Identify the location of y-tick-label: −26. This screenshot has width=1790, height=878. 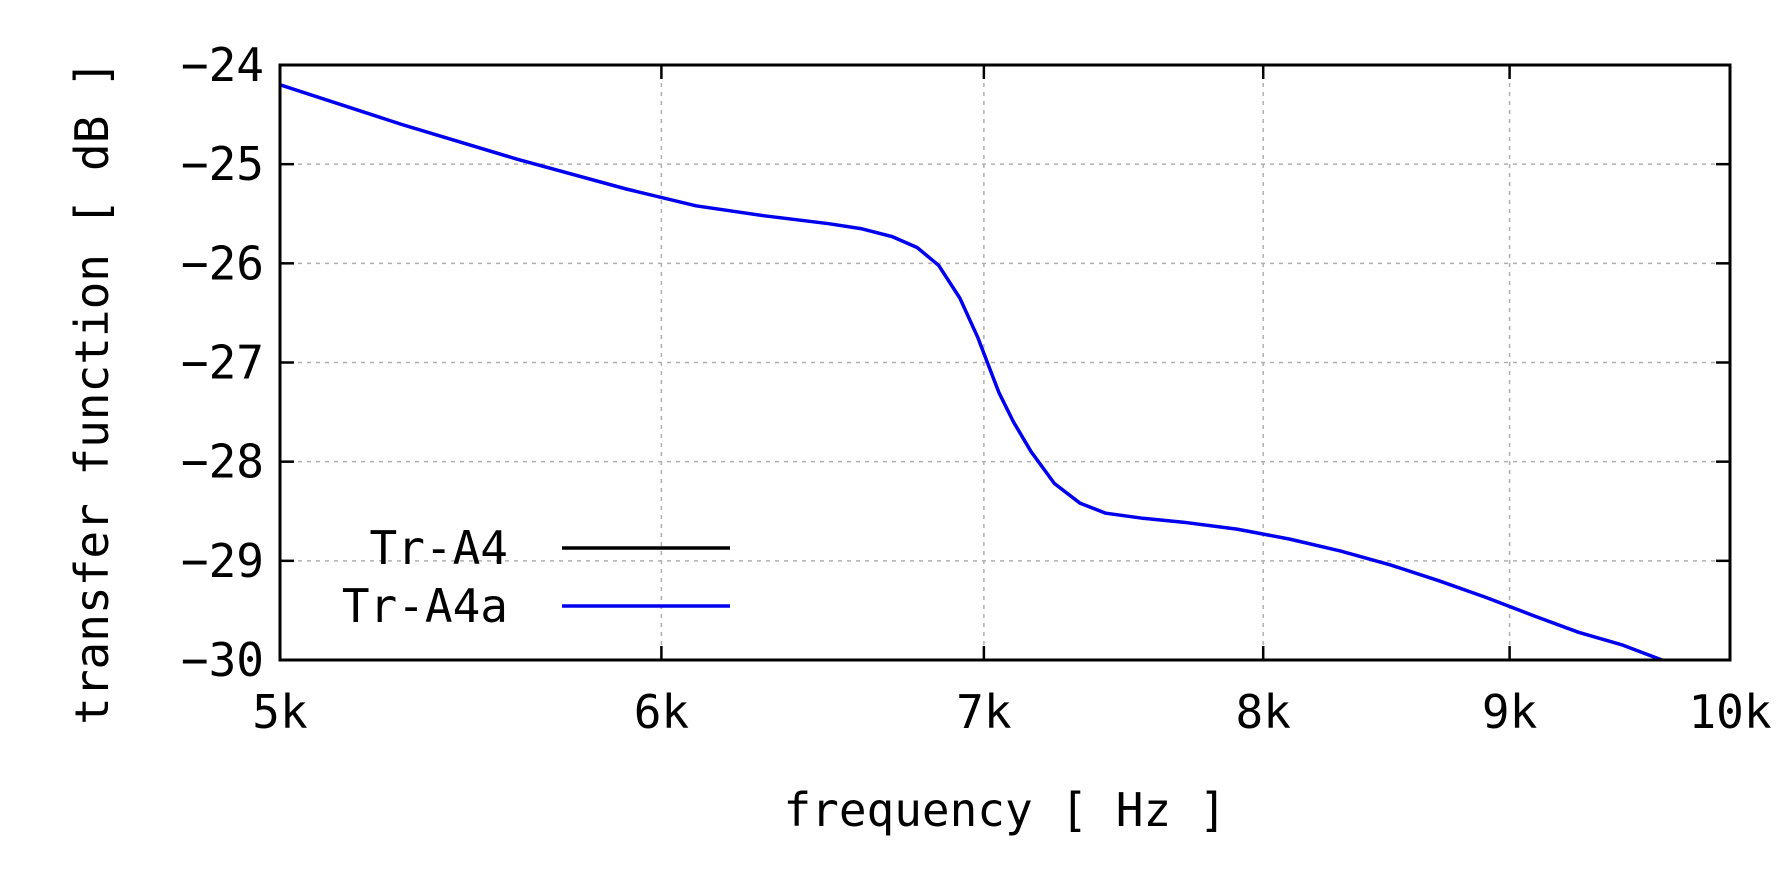
(222, 263).